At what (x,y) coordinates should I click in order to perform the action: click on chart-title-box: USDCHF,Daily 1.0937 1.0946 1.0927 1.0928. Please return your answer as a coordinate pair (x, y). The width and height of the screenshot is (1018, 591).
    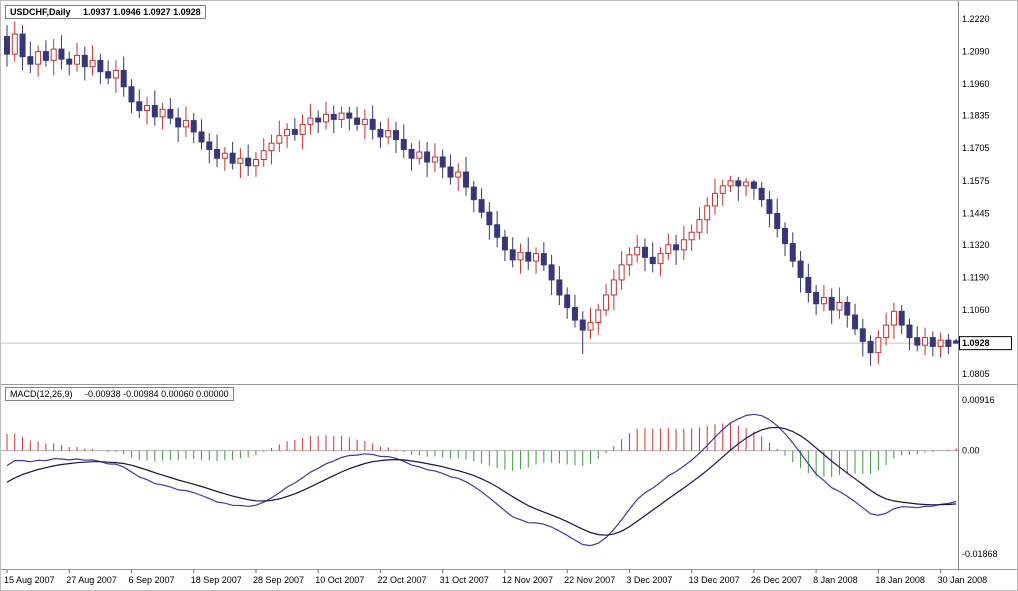
    Looking at the image, I should click on (105, 12).